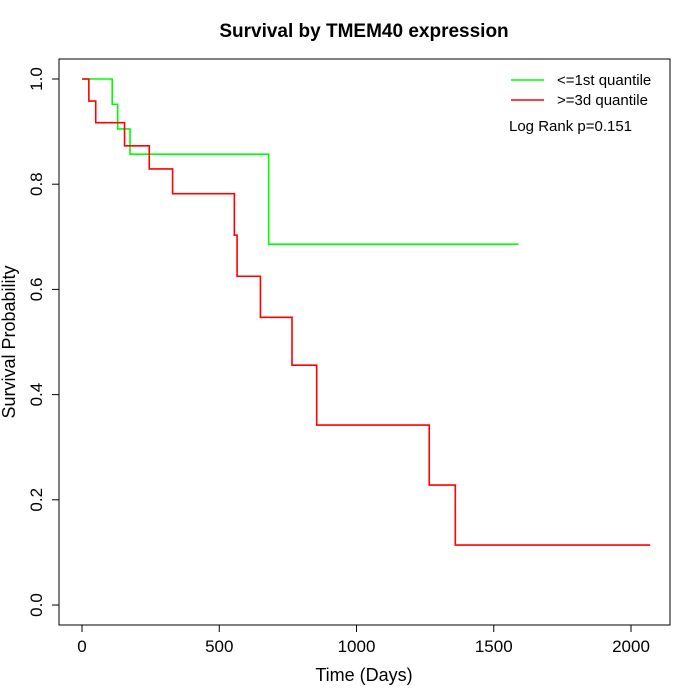 Image resolution: width=700 pixels, height=700 pixels. Describe the element at coordinates (36, 605) in the screenshot. I see `y-tick-label: 0.0` at that location.